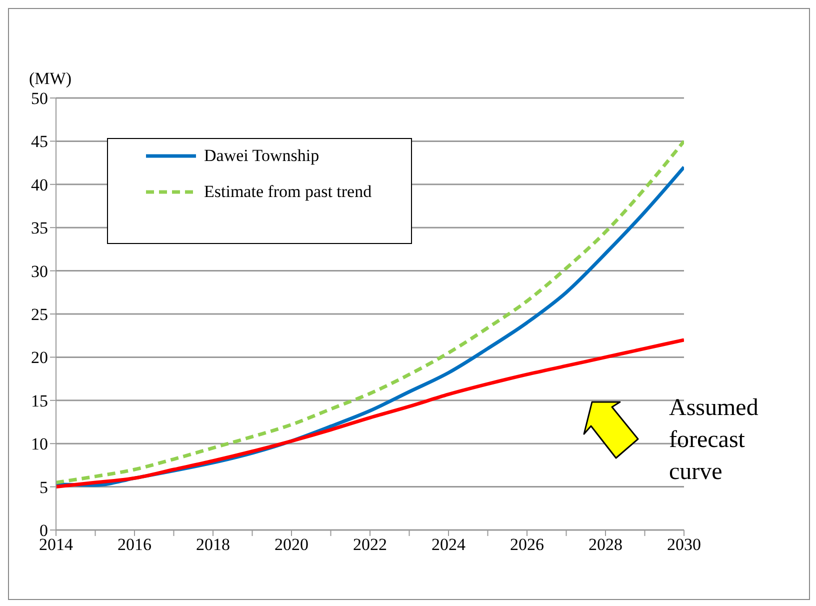 This screenshot has height=606, width=816. I want to click on y-tick-label: 20, so click(39, 358).